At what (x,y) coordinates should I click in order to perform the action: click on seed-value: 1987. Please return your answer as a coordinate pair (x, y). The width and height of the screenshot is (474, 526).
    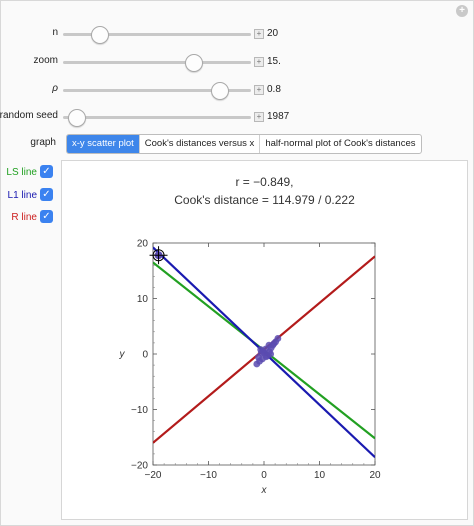
    Looking at the image, I should click on (278, 116).